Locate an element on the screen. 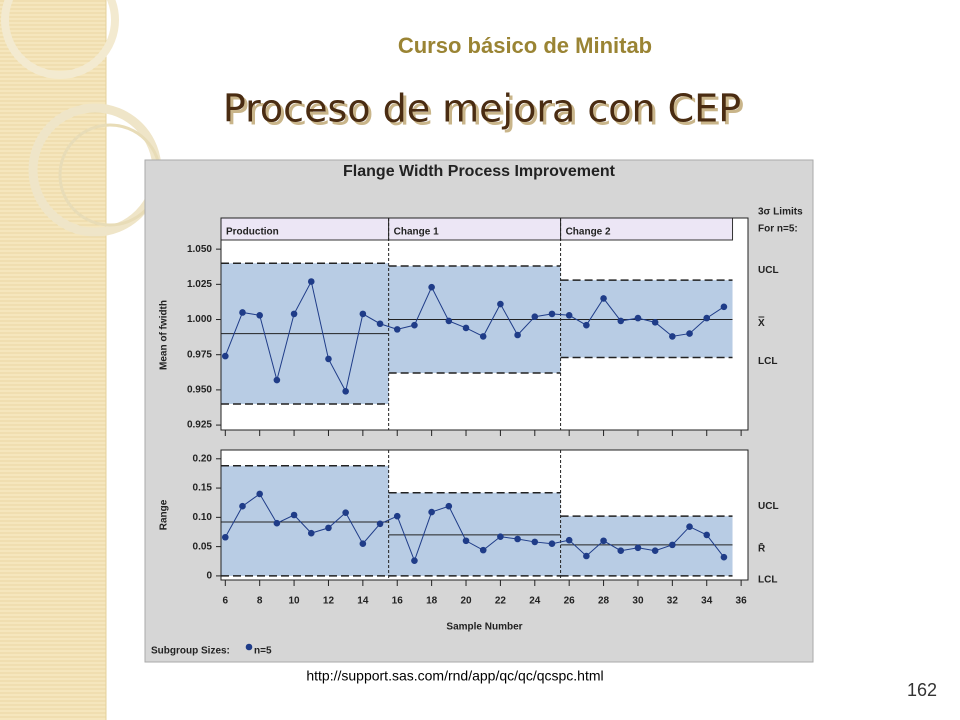  x-tick-label: 14 is located at coordinates (363, 601).